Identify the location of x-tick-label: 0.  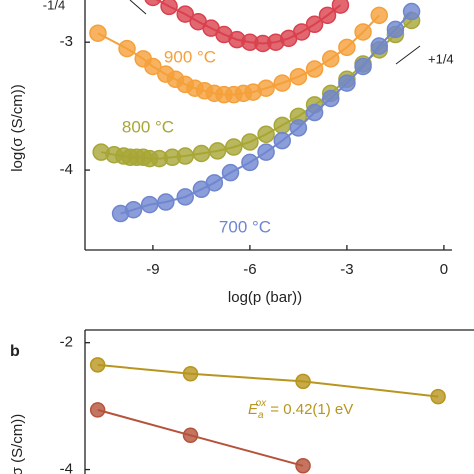
(444, 269).